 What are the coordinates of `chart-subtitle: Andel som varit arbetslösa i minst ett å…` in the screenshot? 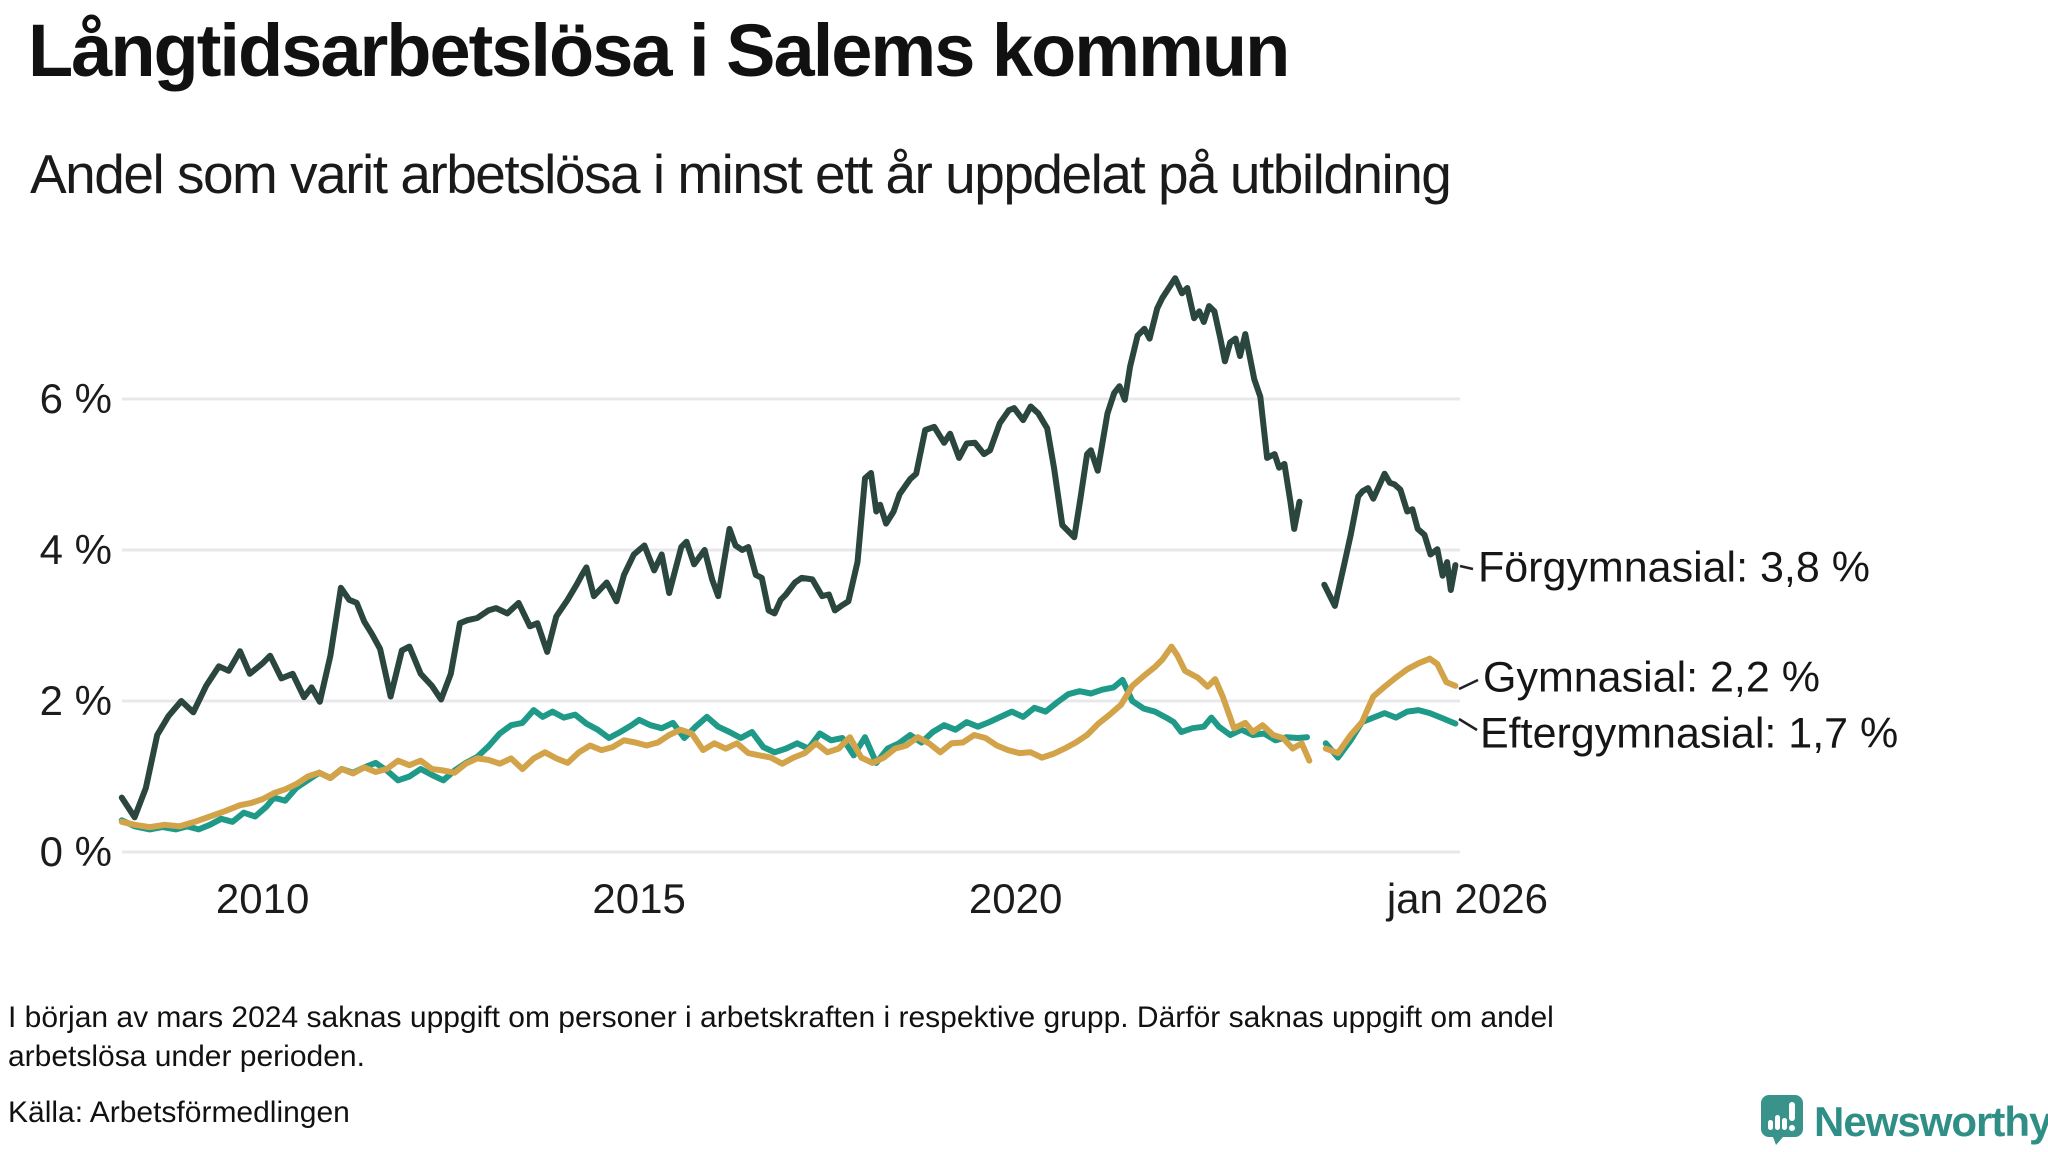 It's located at (741, 174).